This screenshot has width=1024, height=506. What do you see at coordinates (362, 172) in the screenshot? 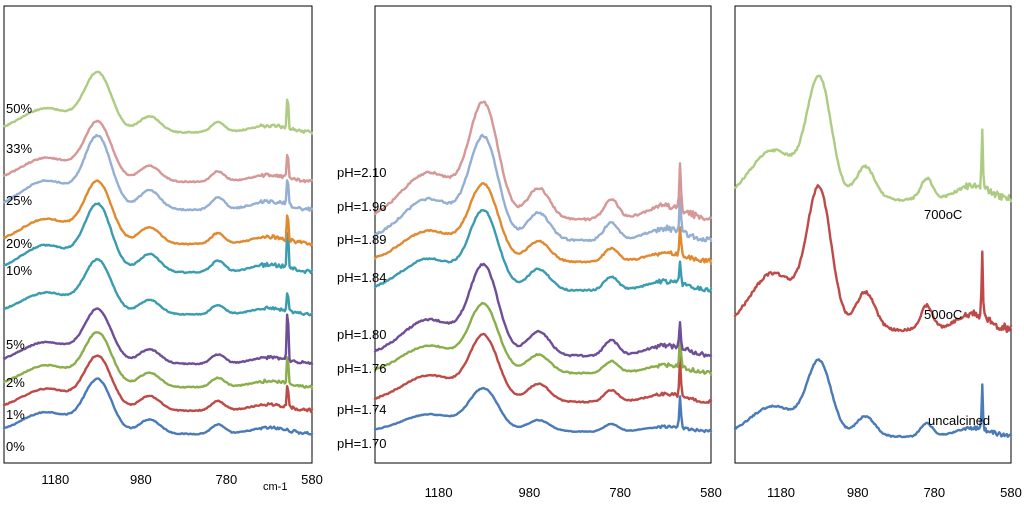
I see `series-label: pH=2.10` at bounding box center [362, 172].